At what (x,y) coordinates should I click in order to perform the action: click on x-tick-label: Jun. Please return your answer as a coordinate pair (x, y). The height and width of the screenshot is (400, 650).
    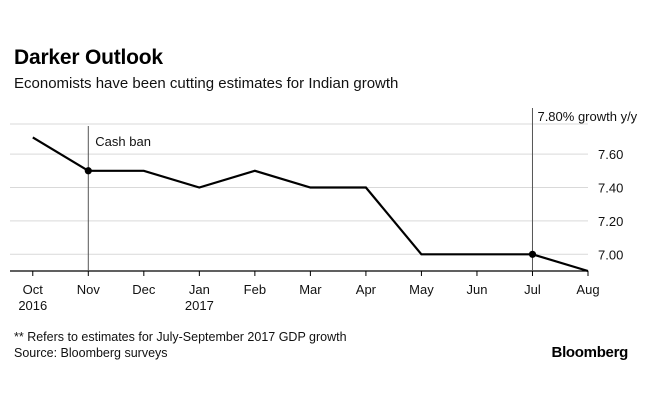
    Looking at the image, I should click on (476, 289).